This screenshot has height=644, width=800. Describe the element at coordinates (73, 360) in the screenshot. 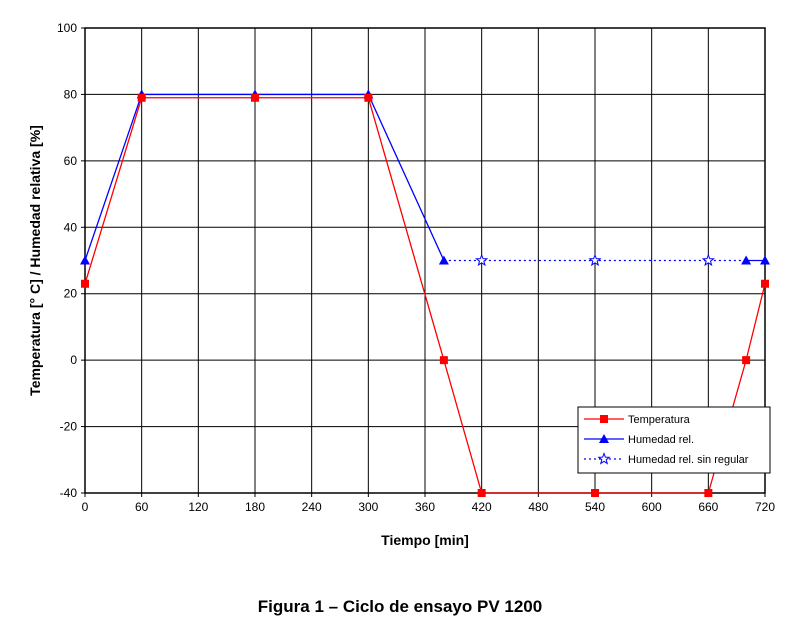

I see `y-tick-label: 0` at that location.